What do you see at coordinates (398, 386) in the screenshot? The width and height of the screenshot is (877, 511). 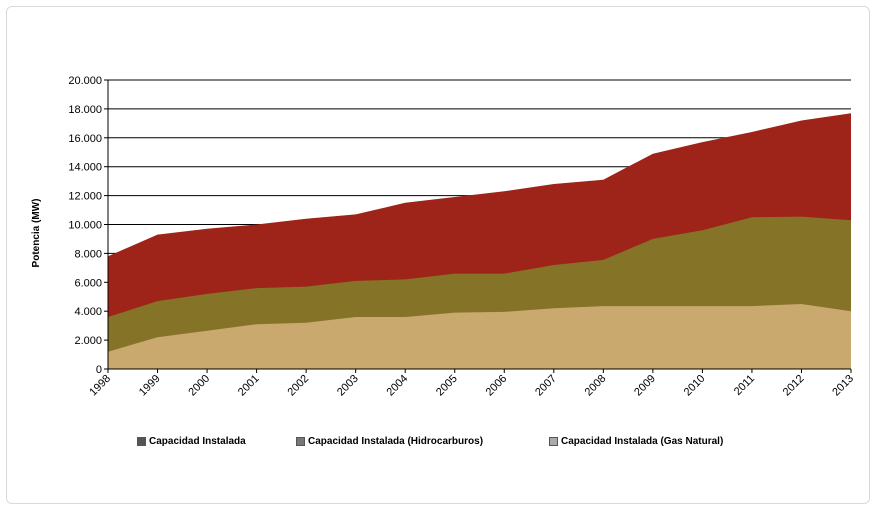 I see `x-tick-label: 2004` at bounding box center [398, 386].